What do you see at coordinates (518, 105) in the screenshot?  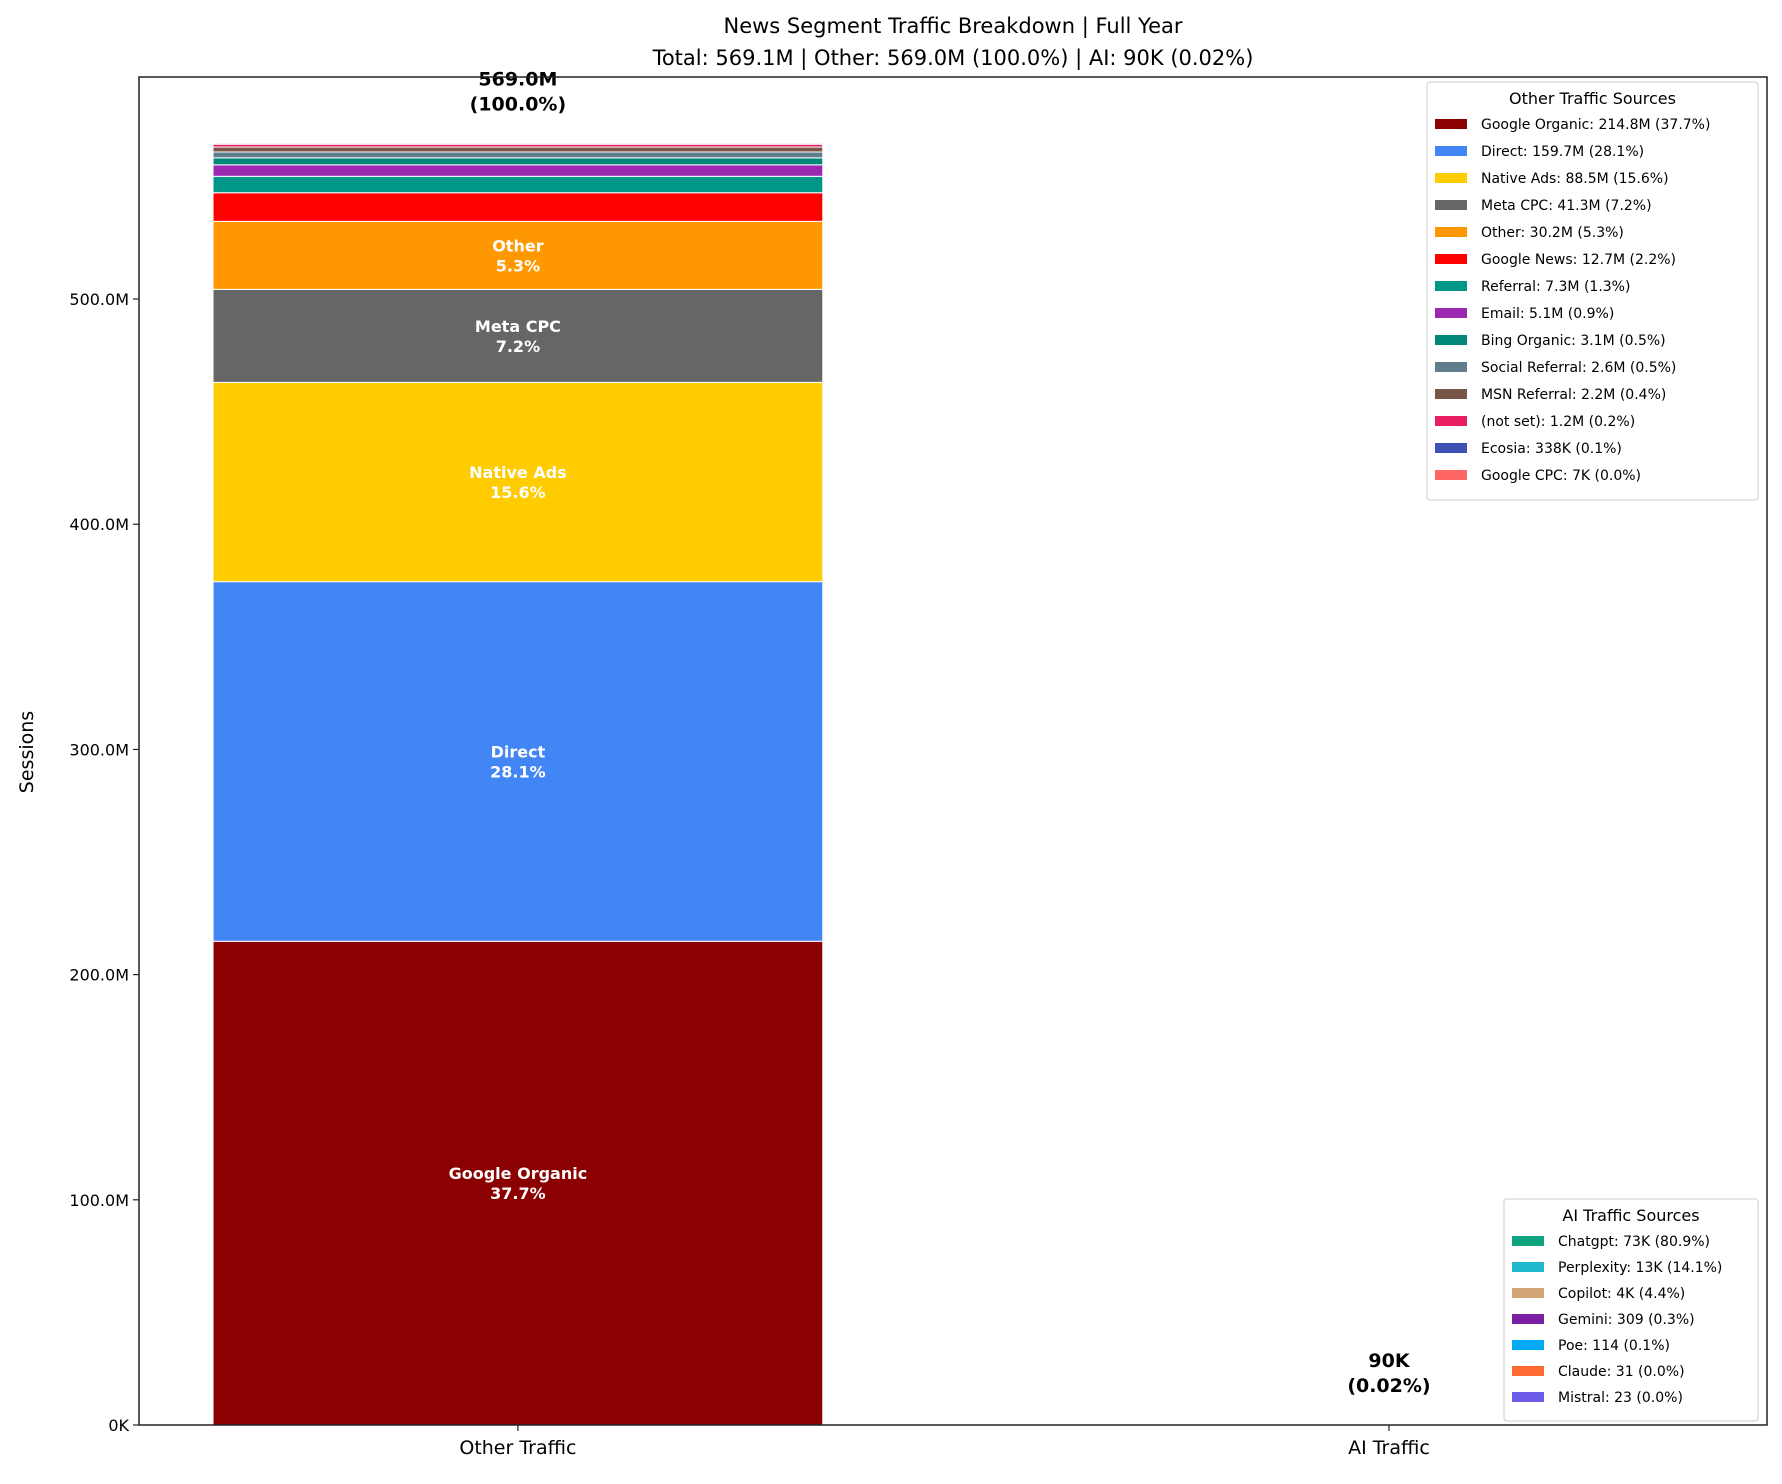 I see `bar-total-pct-label: (100.0%)` at bounding box center [518, 105].